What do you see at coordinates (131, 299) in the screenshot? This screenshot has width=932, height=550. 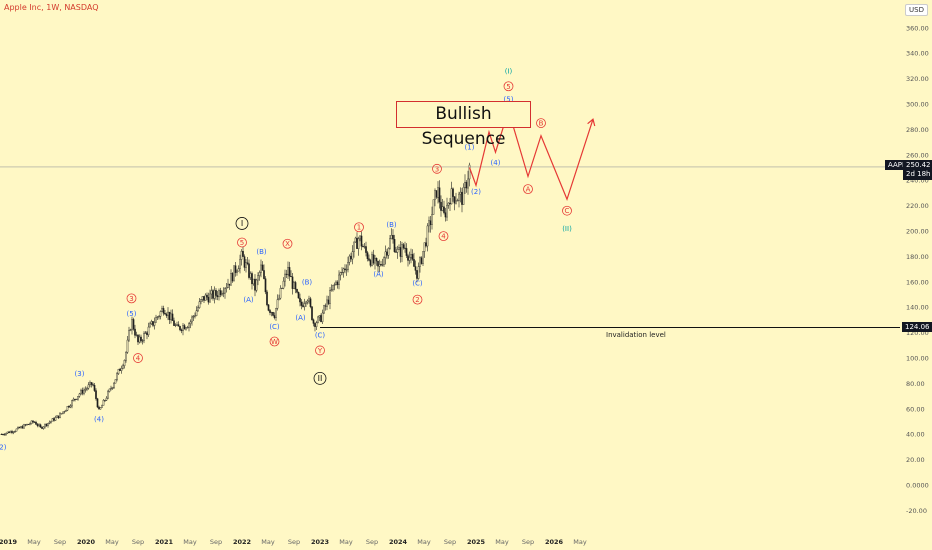 I see `wave-label: 3` at bounding box center [131, 299].